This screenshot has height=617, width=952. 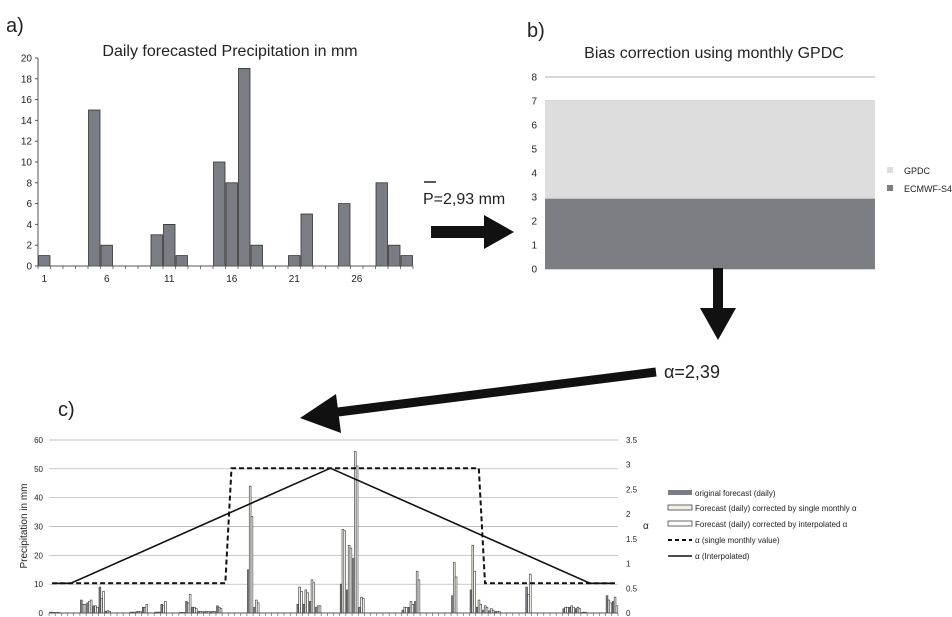 What do you see at coordinates (29, 267) in the screenshot?
I see `panel-a-y-tick-label: 0` at bounding box center [29, 267].